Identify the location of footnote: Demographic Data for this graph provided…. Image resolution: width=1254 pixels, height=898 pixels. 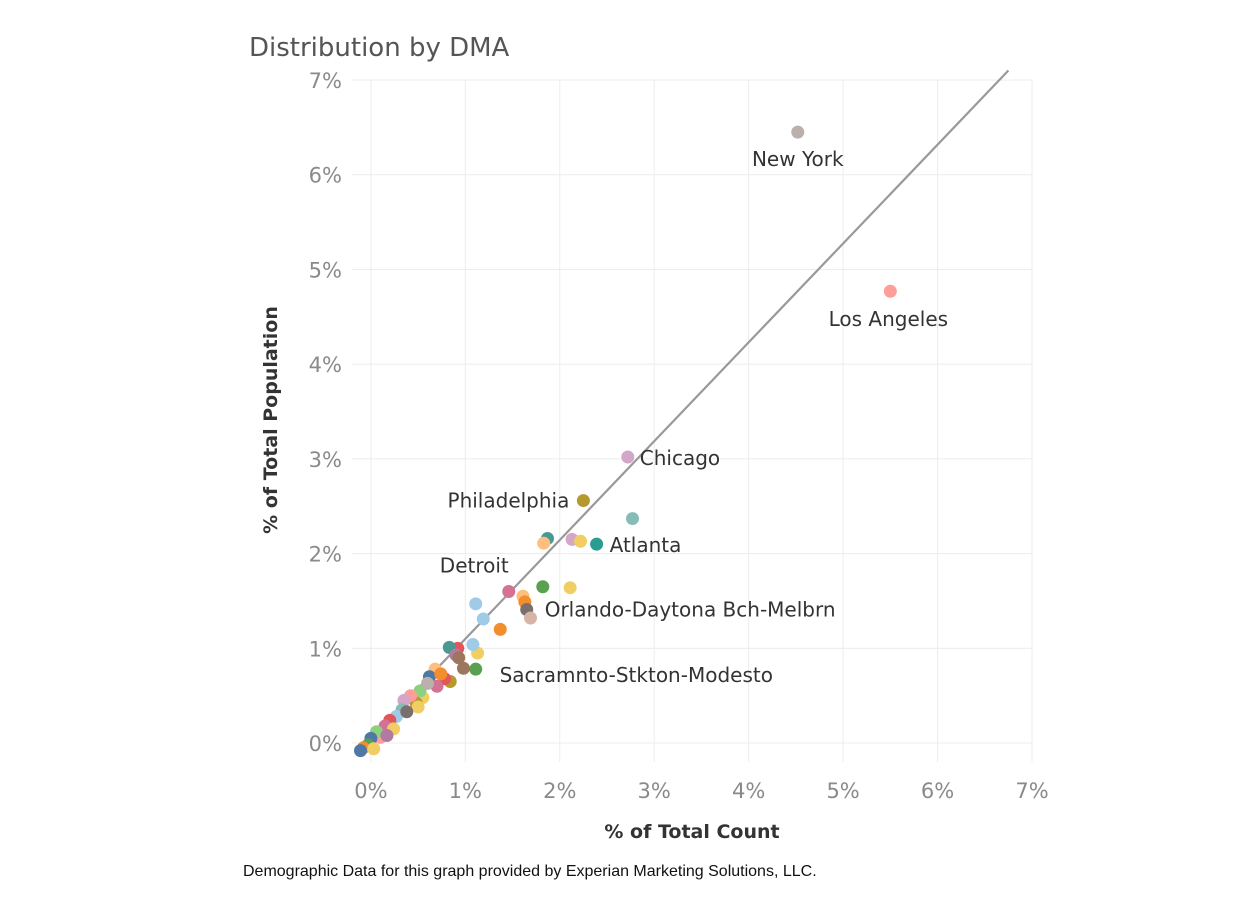
(530, 871).